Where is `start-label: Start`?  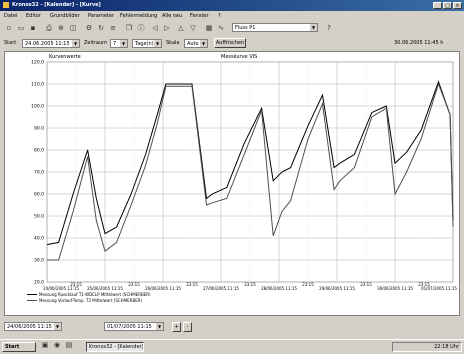
start-label: Start is located at coordinates (10, 43).